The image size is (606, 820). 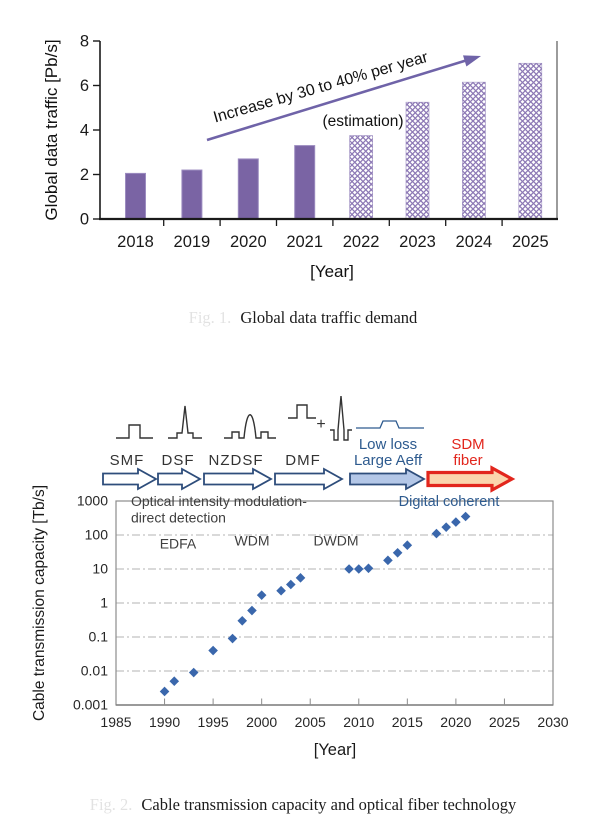 What do you see at coordinates (472, 61) in the screenshot?
I see `trend-arrow-head` at bounding box center [472, 61].